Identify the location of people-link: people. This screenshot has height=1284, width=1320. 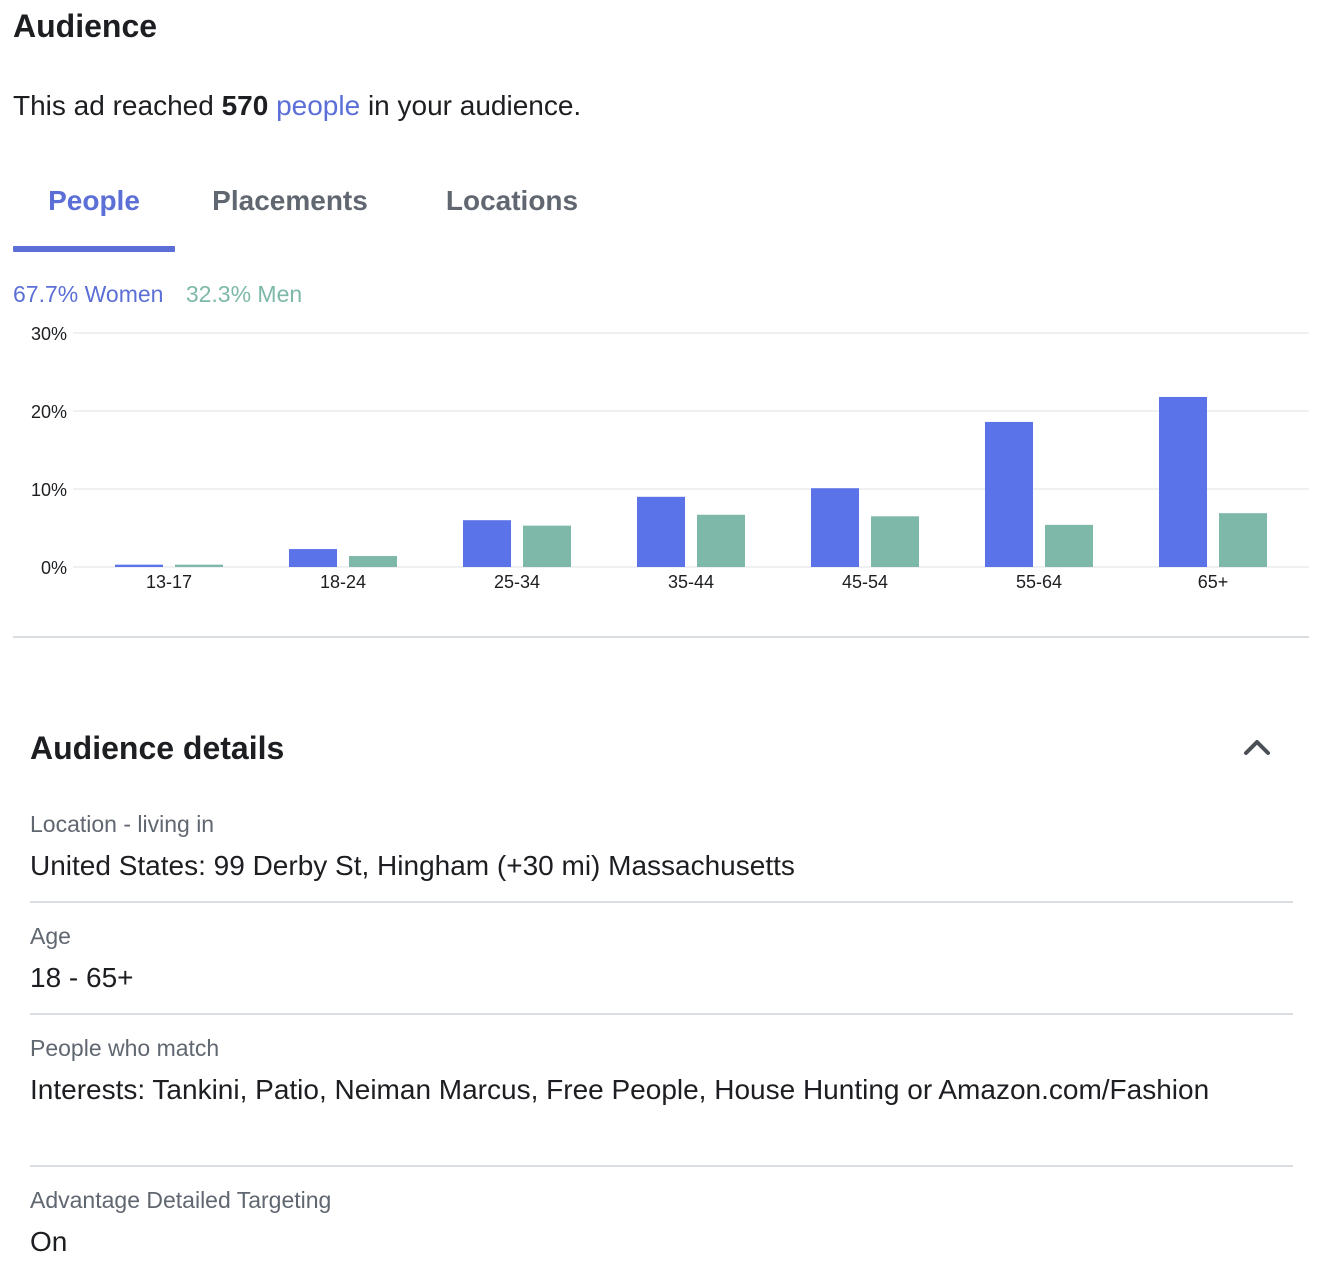
(318, 105).